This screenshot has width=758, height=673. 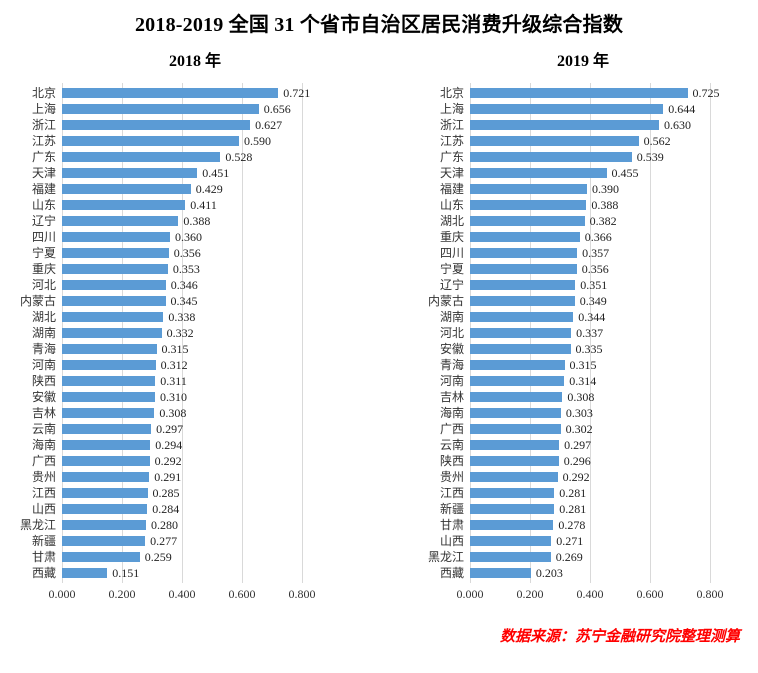 I want to click on category-label: 湖北, so click(x=43, y=317).